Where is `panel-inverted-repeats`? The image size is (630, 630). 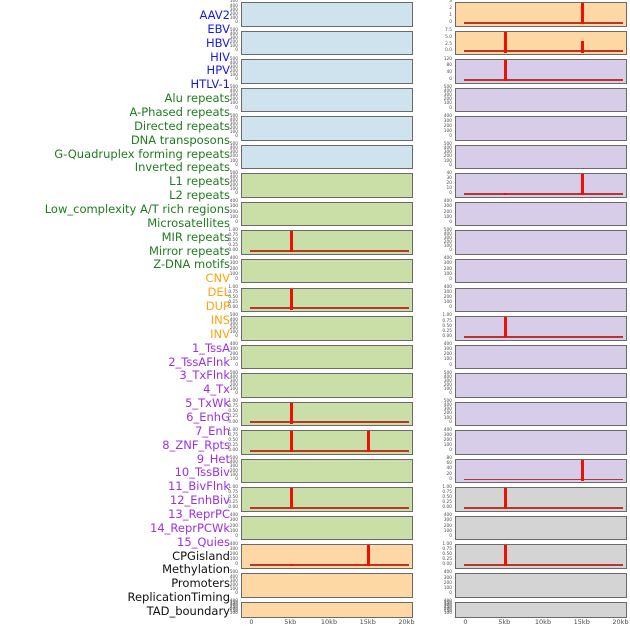 panel-inverted-repeats is located at coordinates (327, 328).